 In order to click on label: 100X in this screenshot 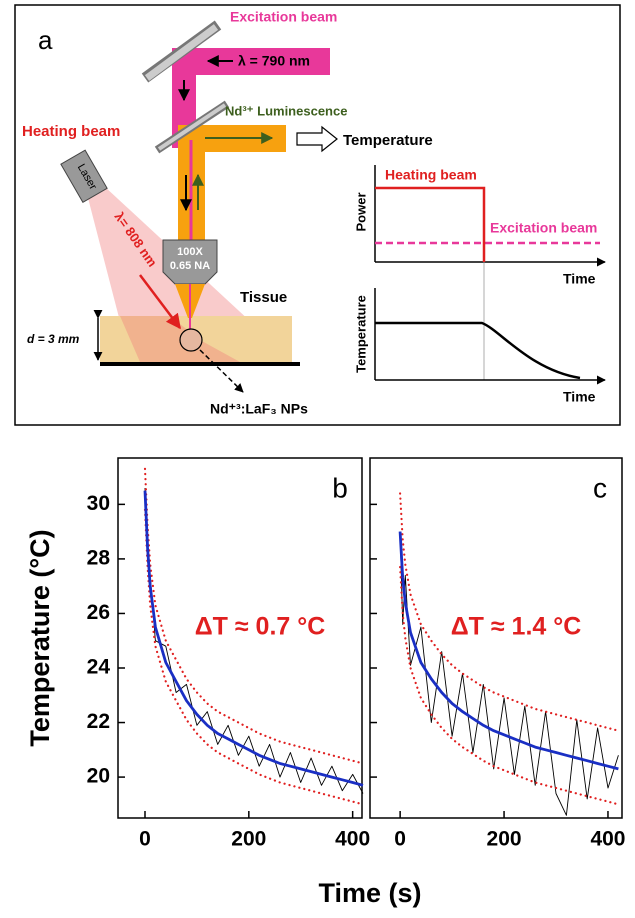, I will do `click(190, 252)`.